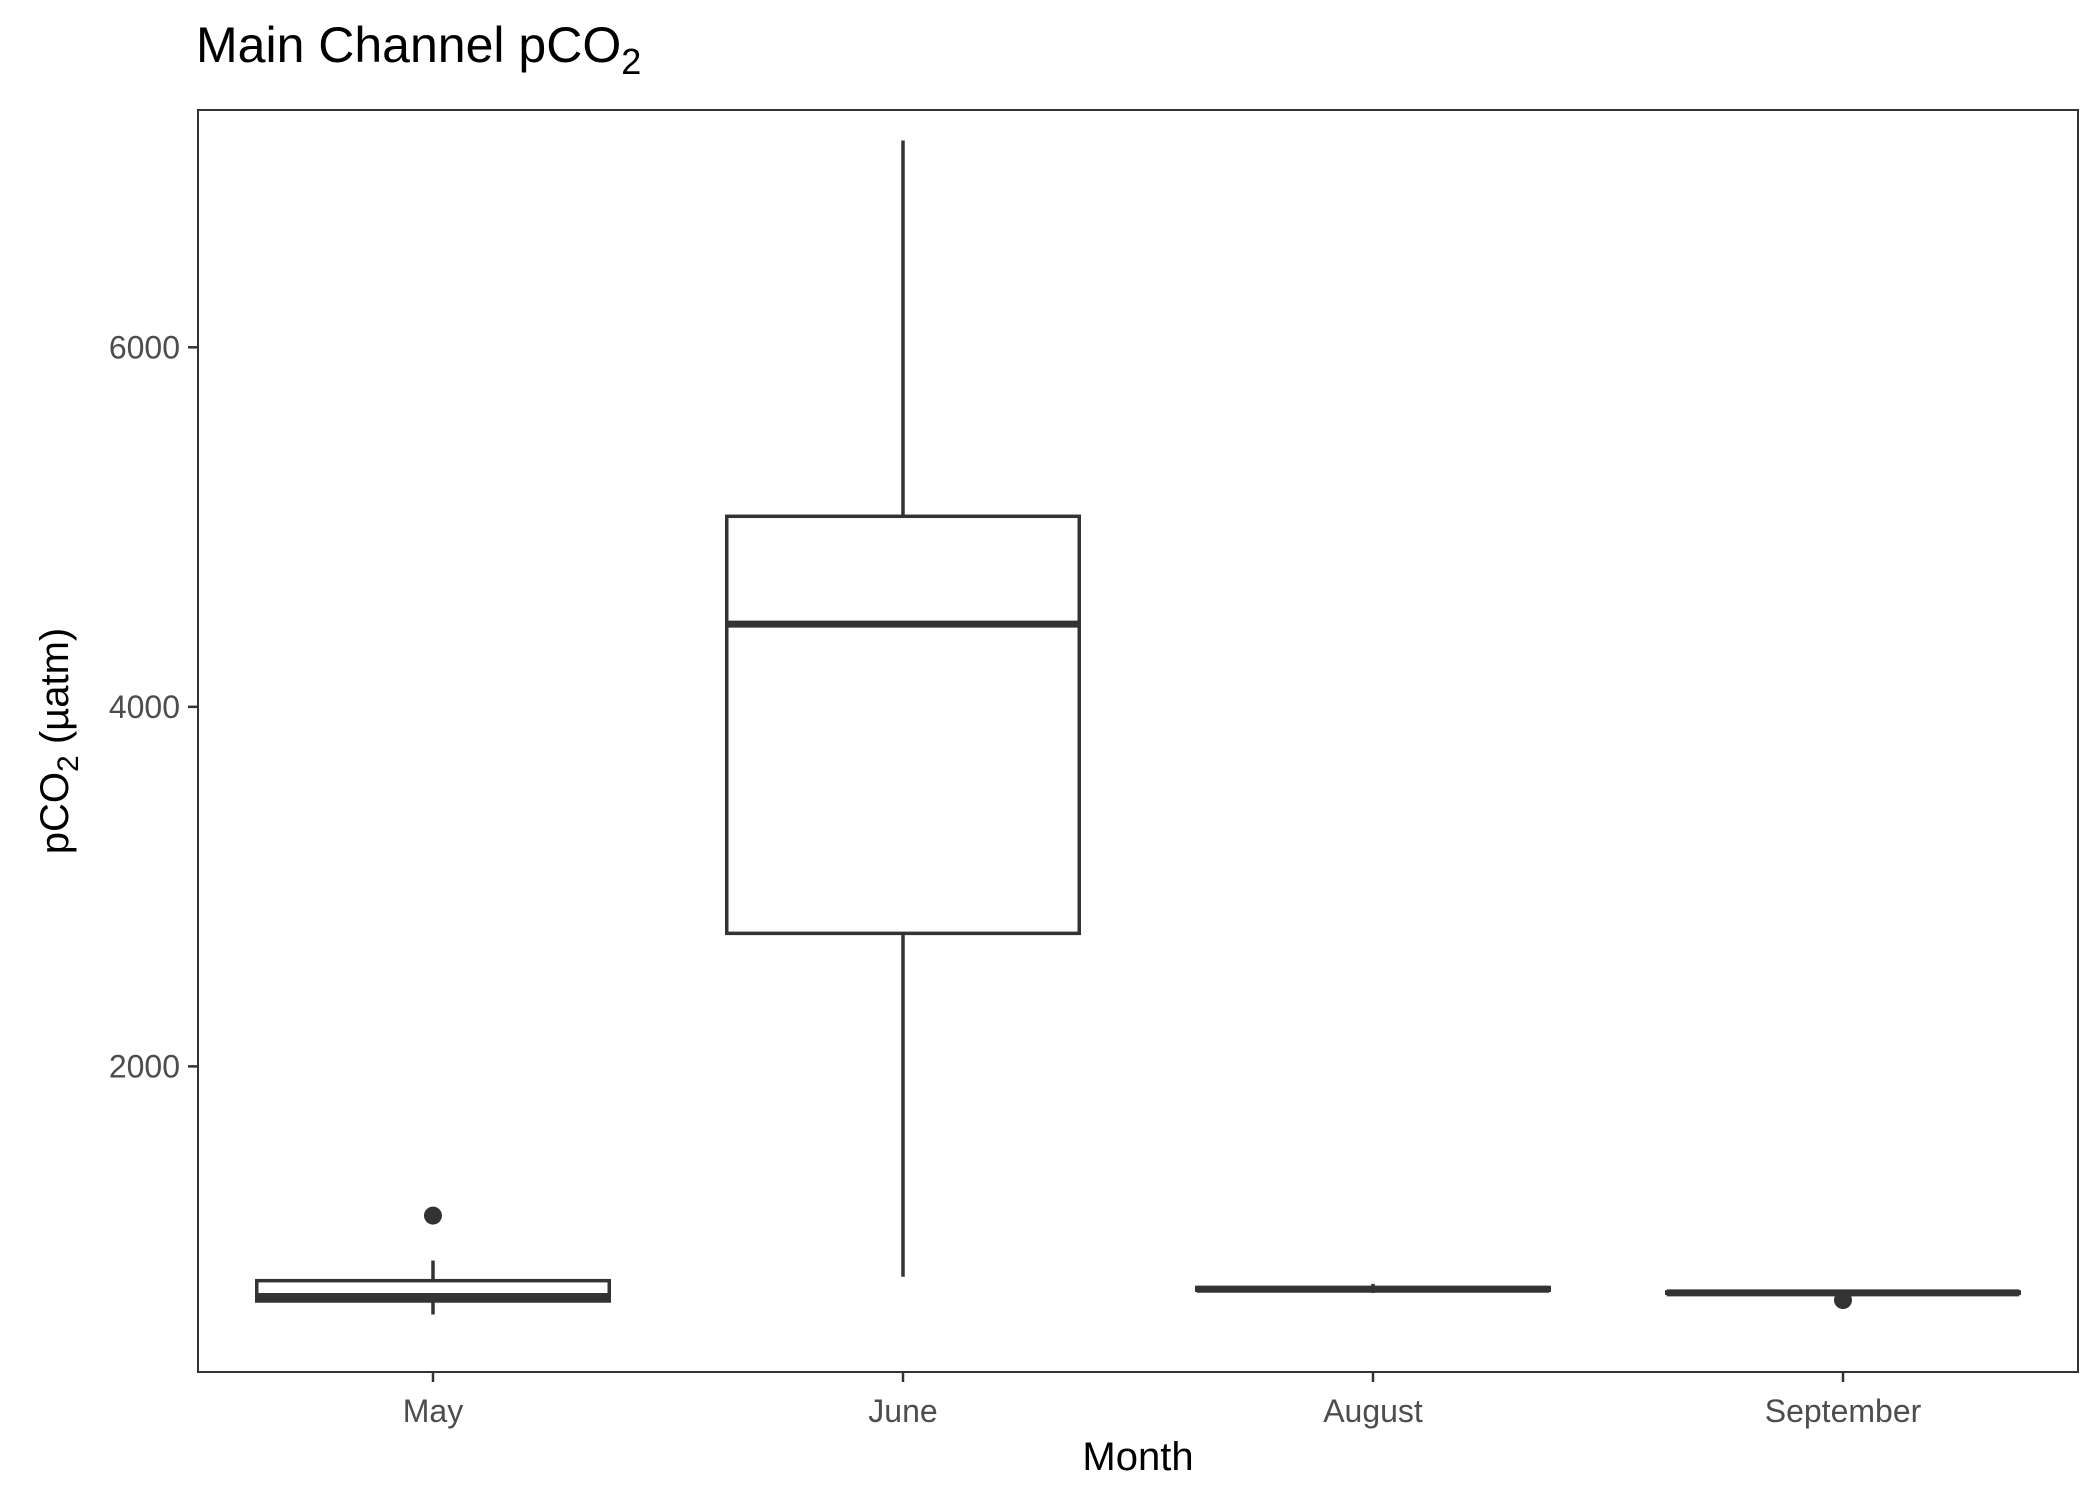 The image size is (2100, 1499). What do you see at coordinates (903, 725) in the screenshot?
I see `iqr-box` at bounding box center [903, 725].